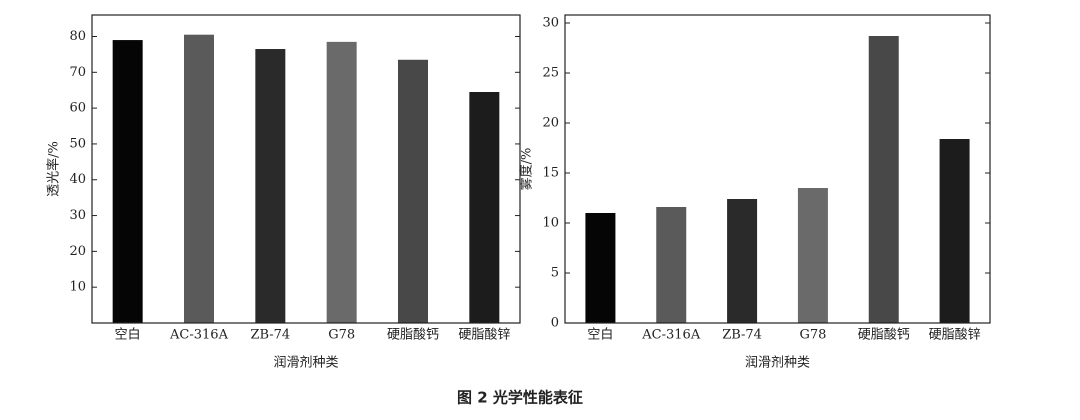  I want to click on y-tick-label: 15, so click(550, 173).